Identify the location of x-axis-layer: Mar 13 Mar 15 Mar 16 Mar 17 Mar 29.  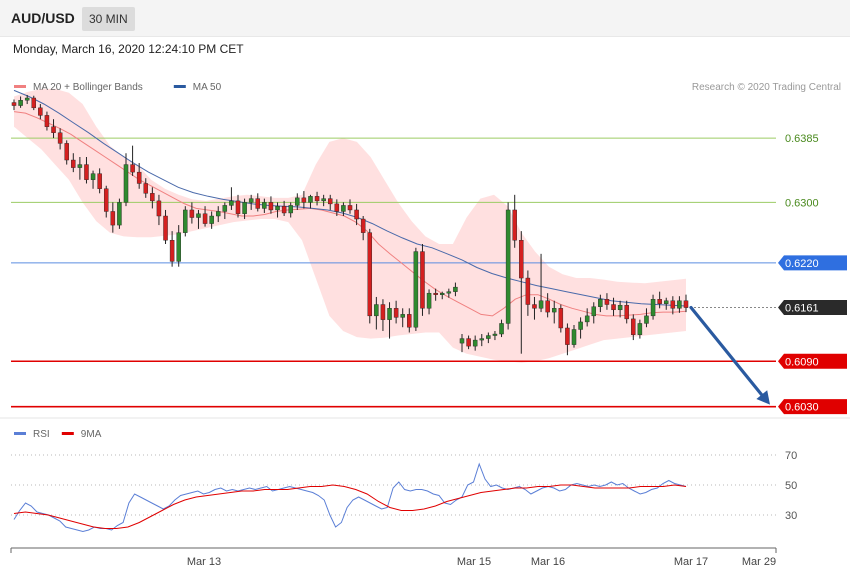
(393, 557).